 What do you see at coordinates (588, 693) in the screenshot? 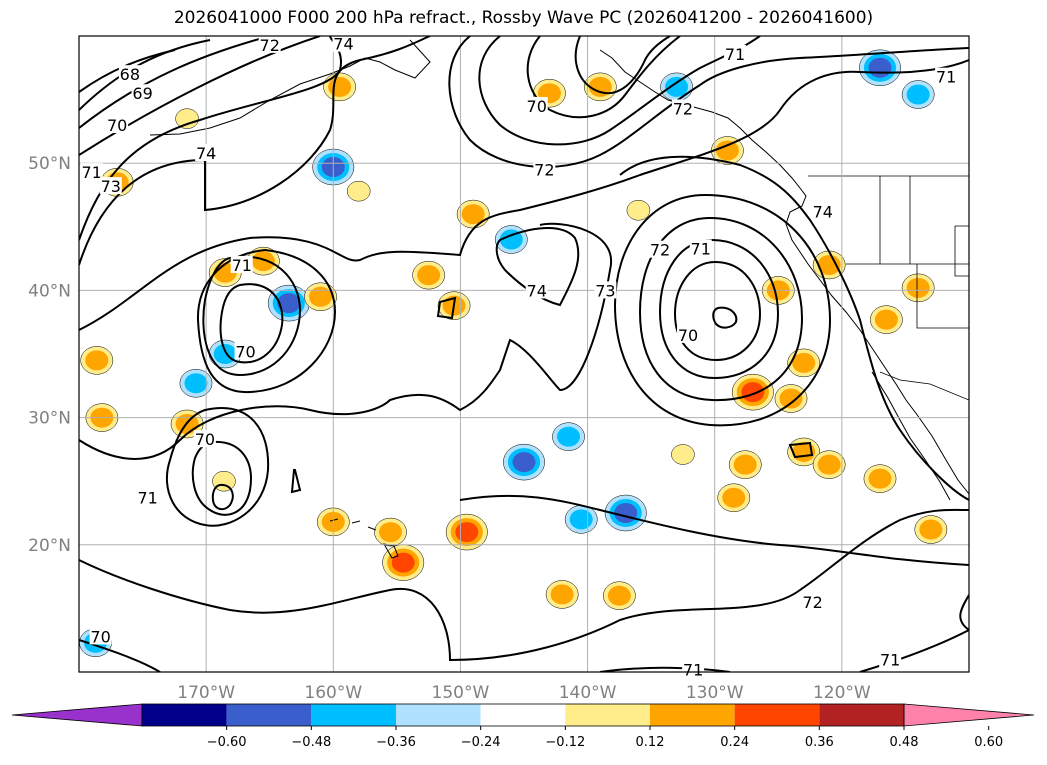
I see `lon-tick-label: 140°W` at bounding box center [588, 693].